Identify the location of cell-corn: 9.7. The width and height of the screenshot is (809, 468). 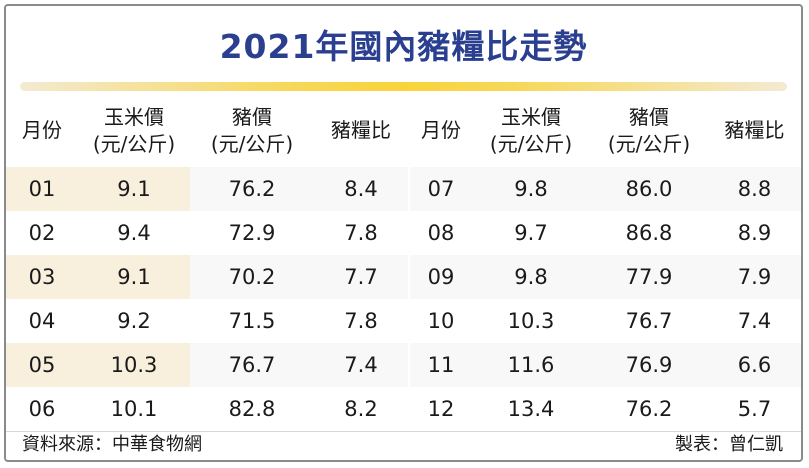
(531, 233).